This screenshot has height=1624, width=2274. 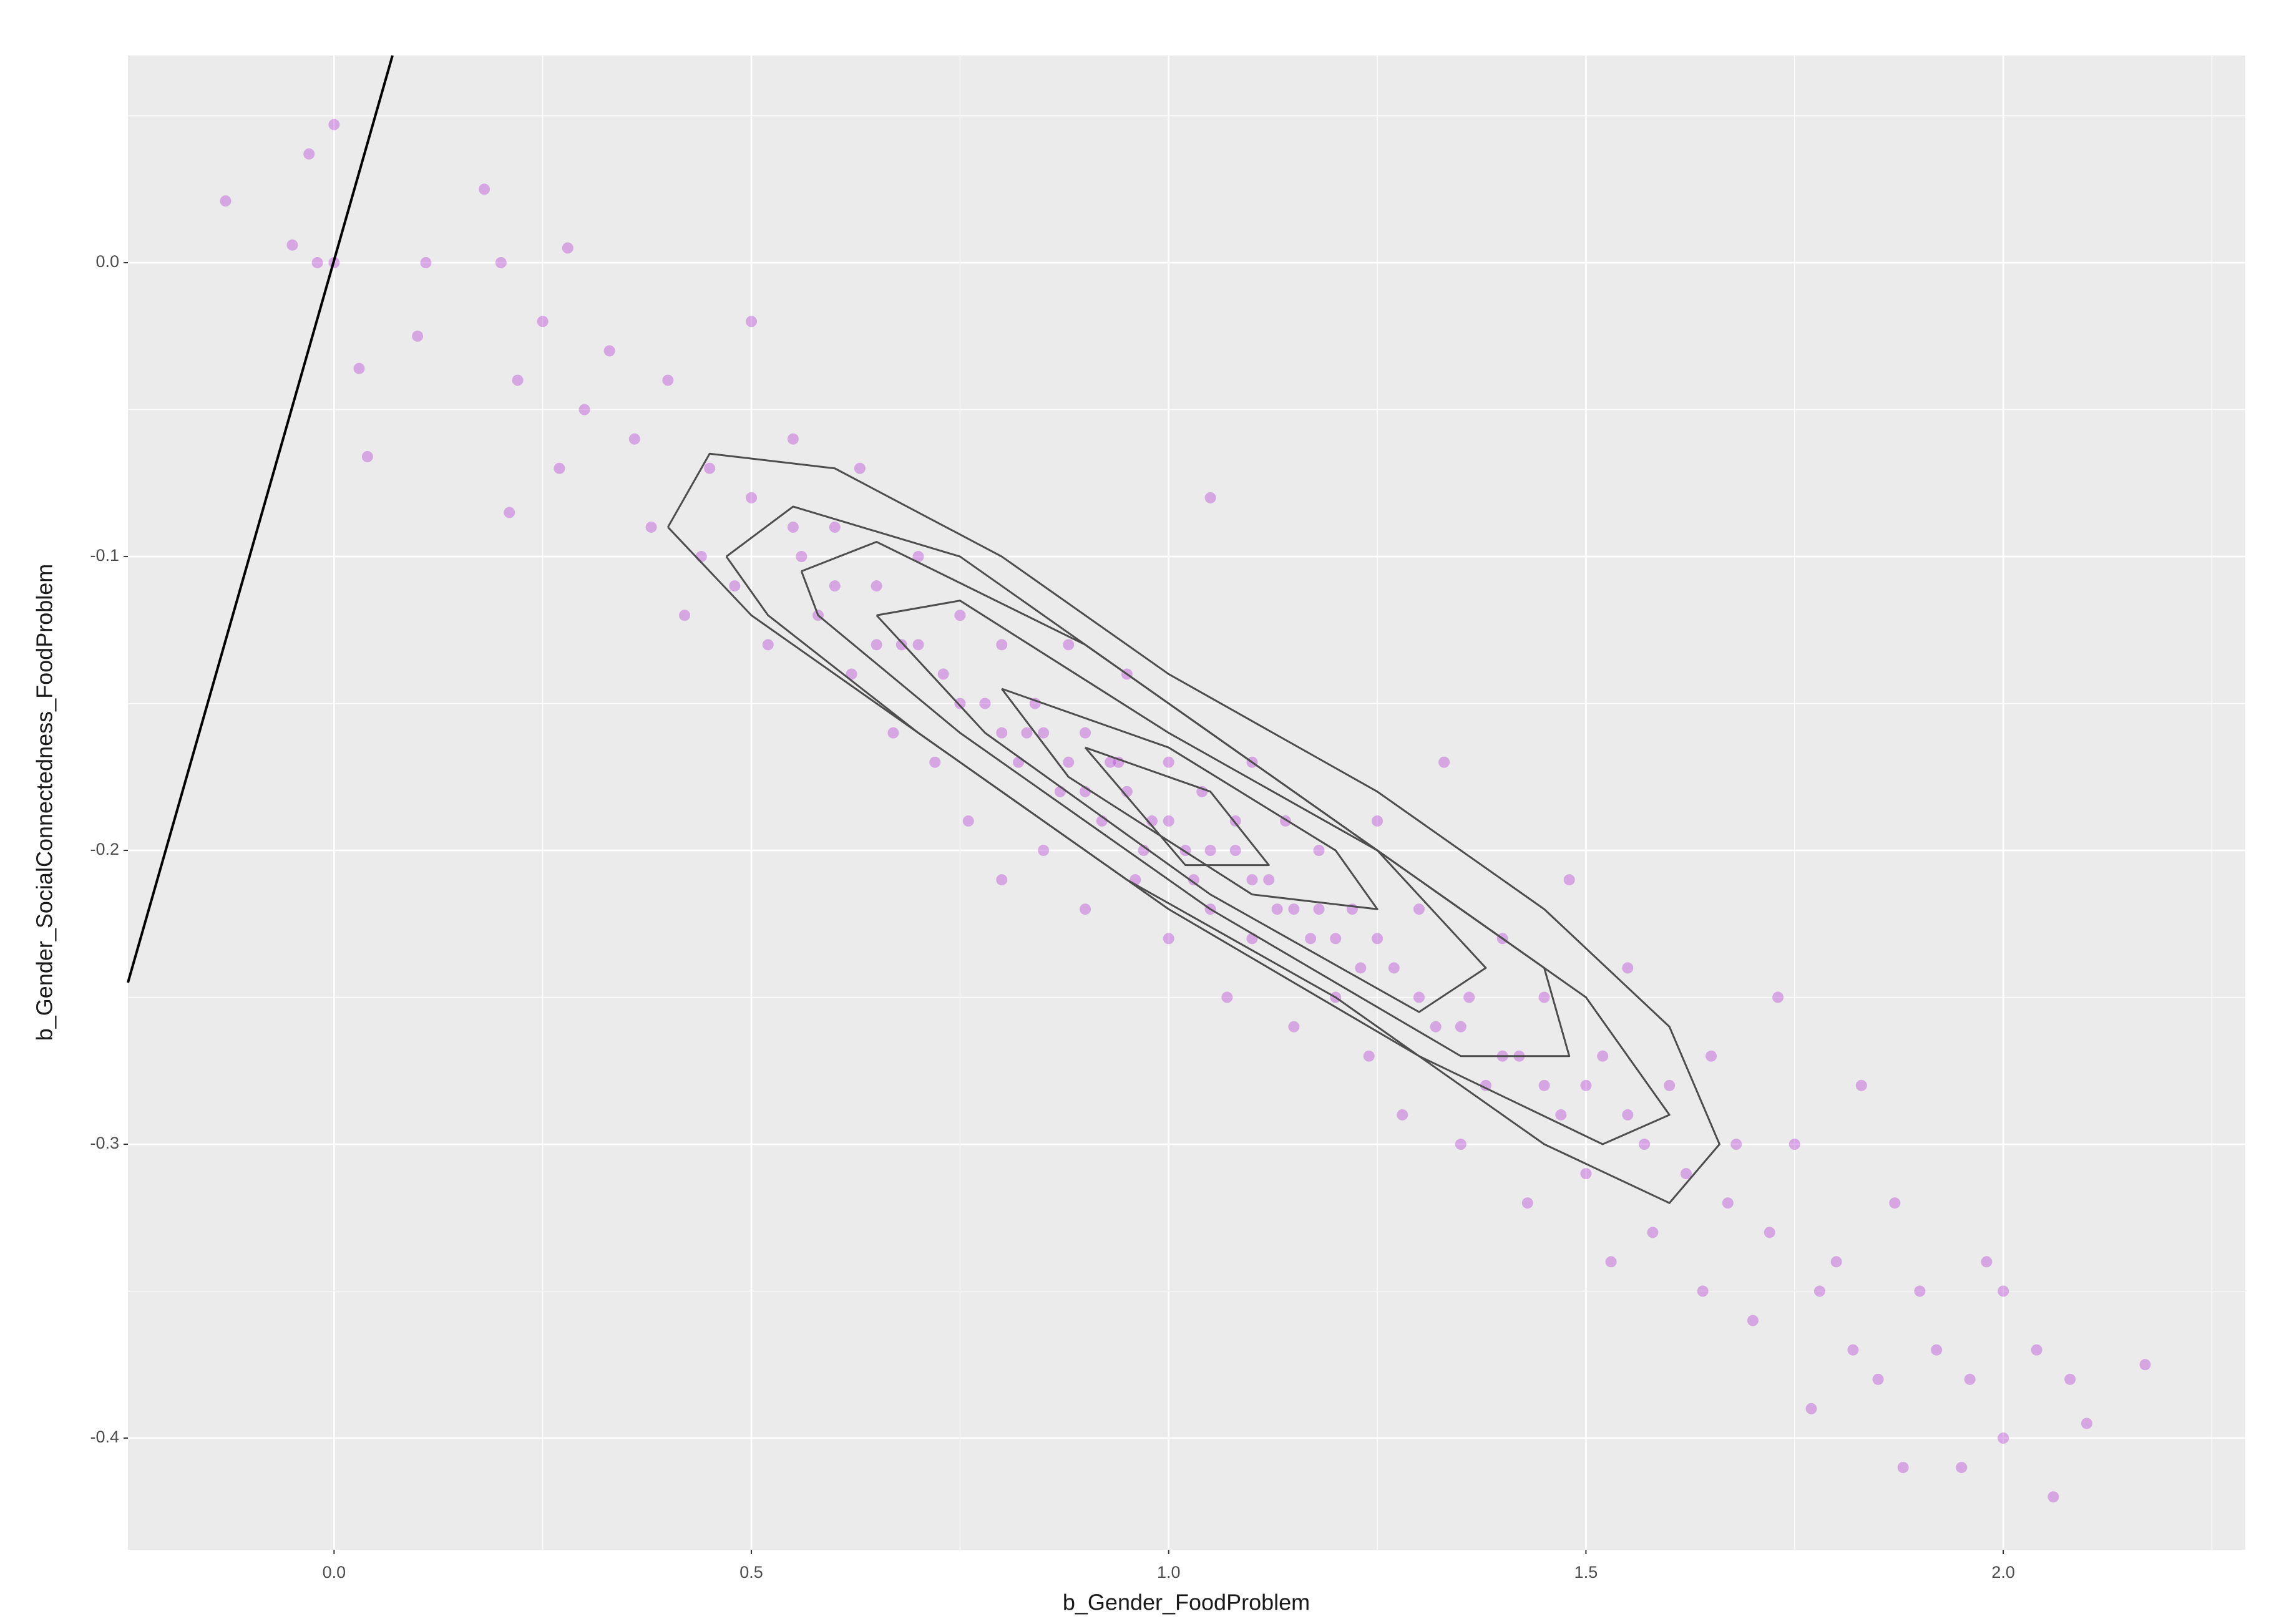 What do you see at coordinates (104, 1436) in the screenshot?
I see `y-tick-label: -0.4` at bounding box center [104, 1436].